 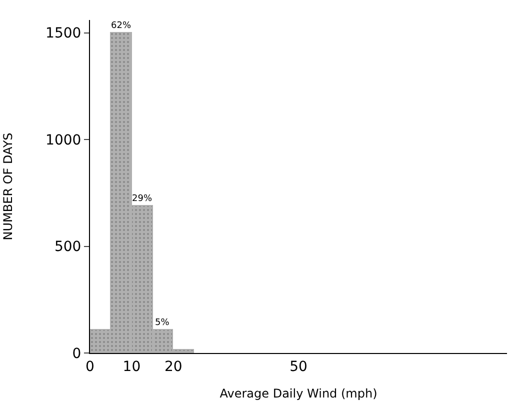 I want to click on y-tick-label: 1500, so click(x=64, y=34).